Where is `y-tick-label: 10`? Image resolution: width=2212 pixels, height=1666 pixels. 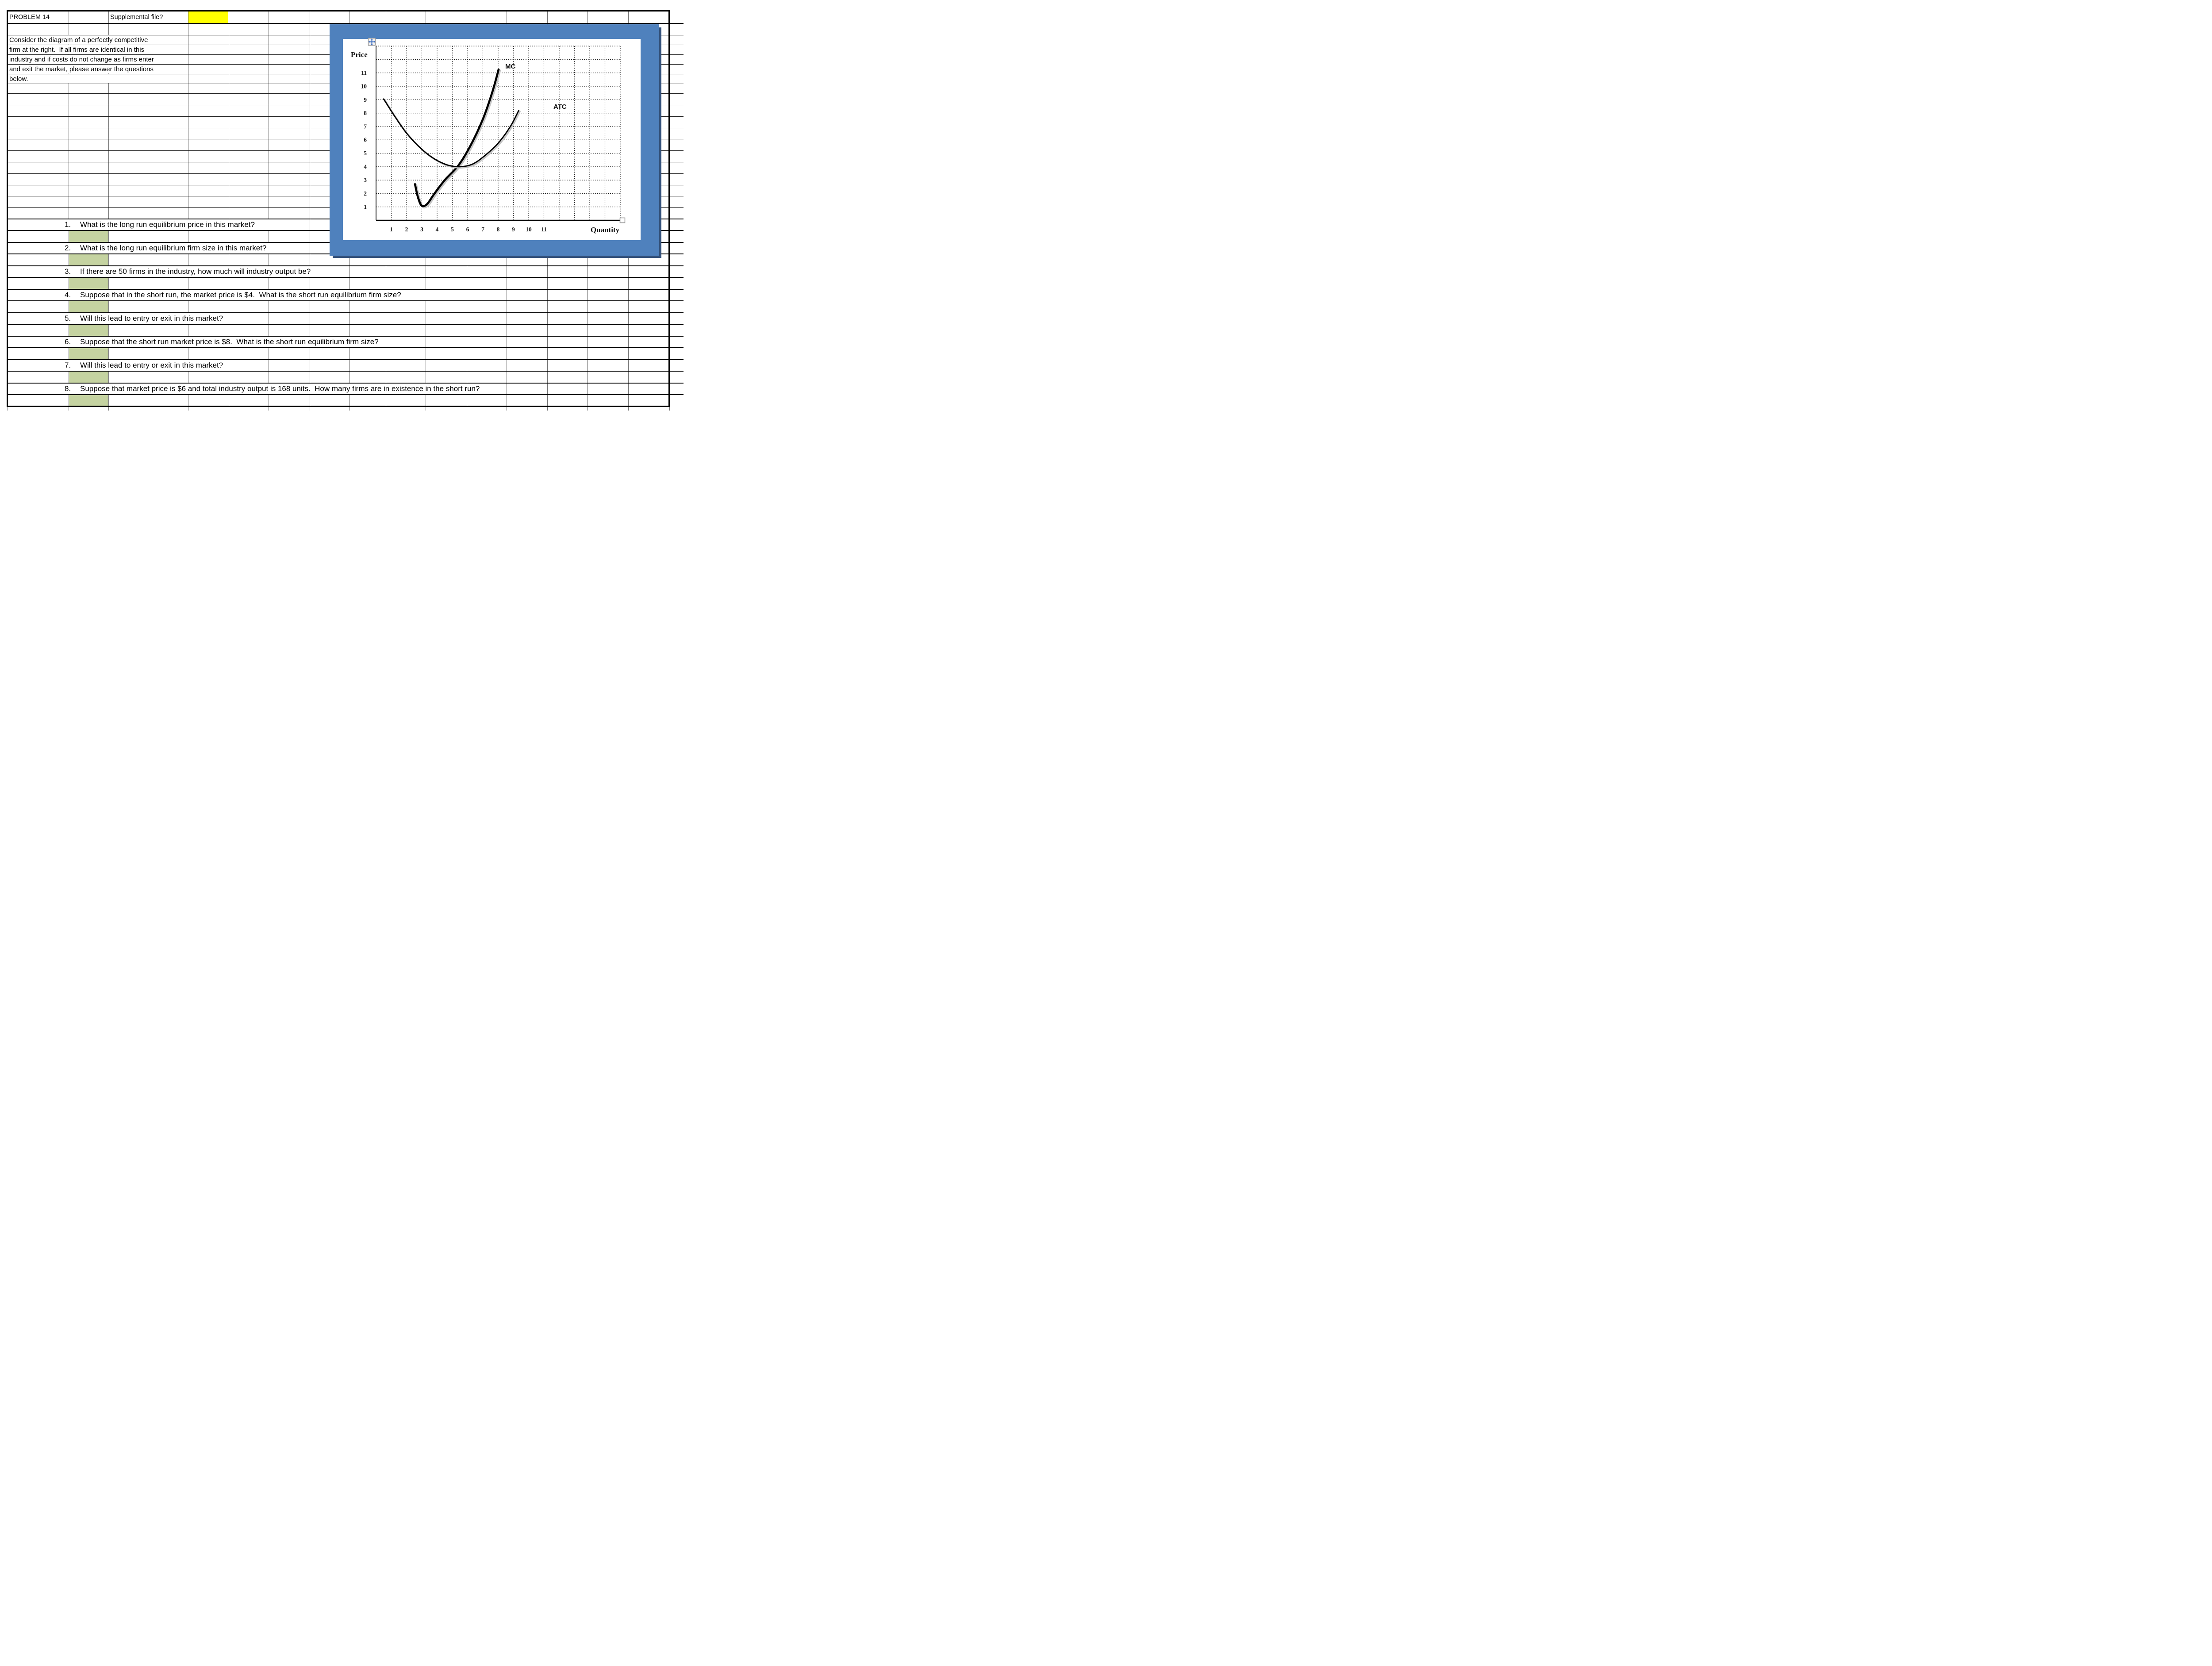
y-tick-label: 10 is located at coordinates (364, 86).